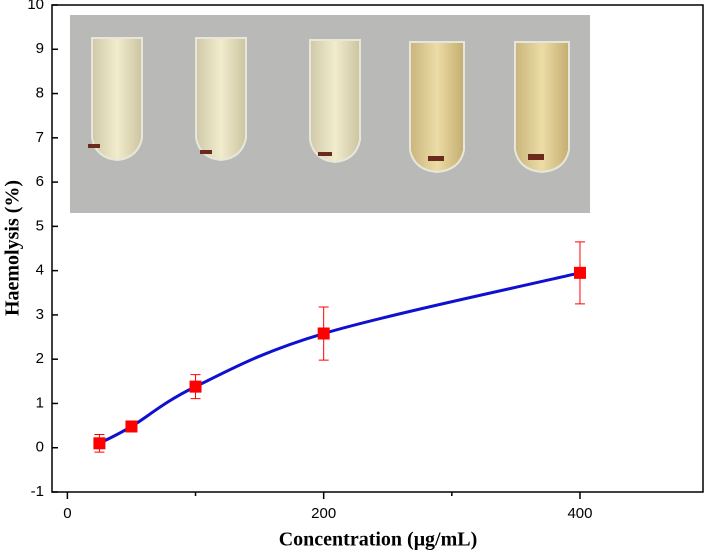  Describe the element at coordinates (40, 137) in the screenshot. I see `y-tick-label: 7` at that location.